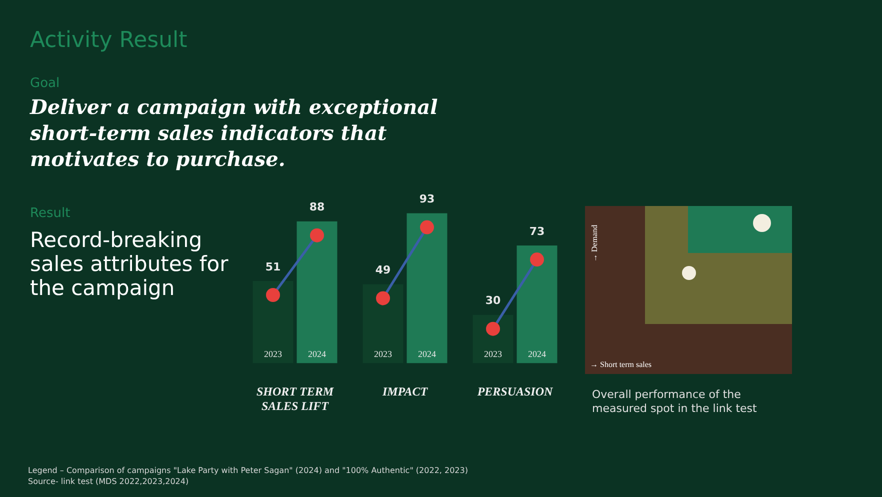  Describe the element at coordinates (130, 264) in the screenshot. I see `text: Record-breaking sales attributes for the campaign` at that location.